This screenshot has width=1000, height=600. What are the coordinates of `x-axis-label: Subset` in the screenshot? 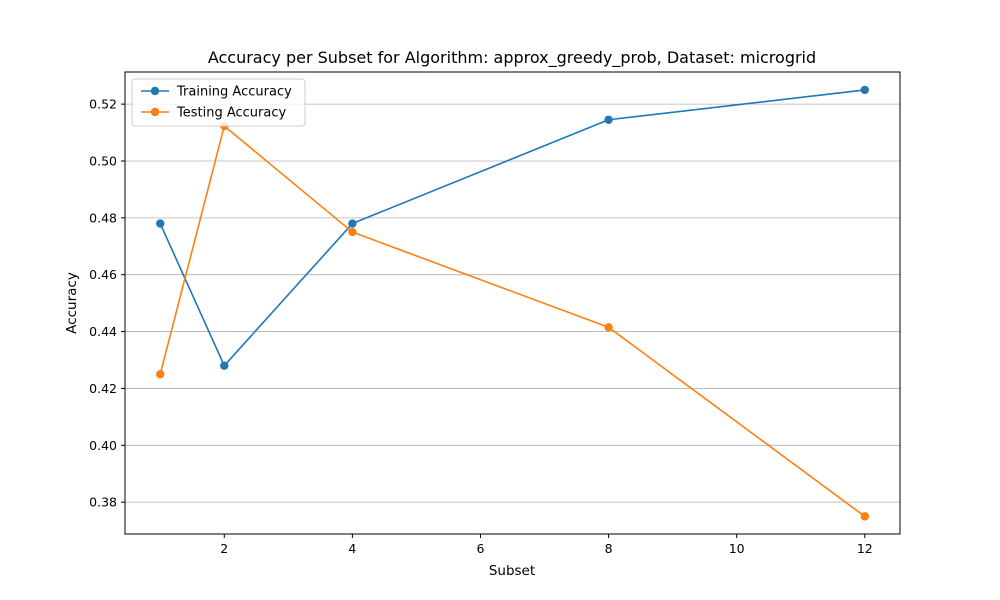 It's located at (512, 571).